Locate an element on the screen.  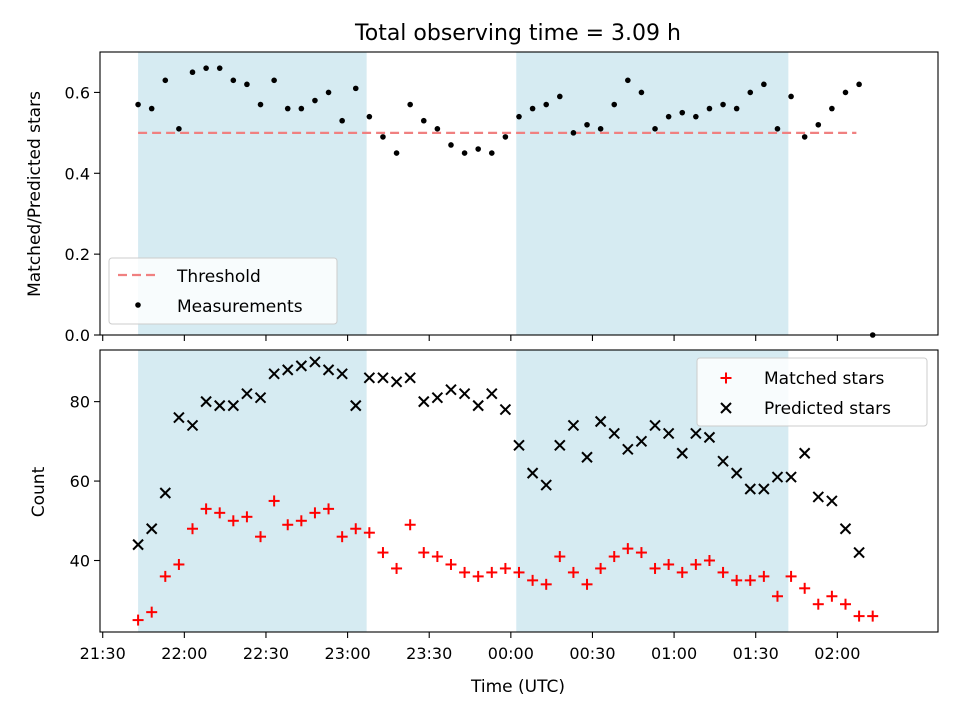
x-tick-label: 02:00 is located at coordinates (837, 653).